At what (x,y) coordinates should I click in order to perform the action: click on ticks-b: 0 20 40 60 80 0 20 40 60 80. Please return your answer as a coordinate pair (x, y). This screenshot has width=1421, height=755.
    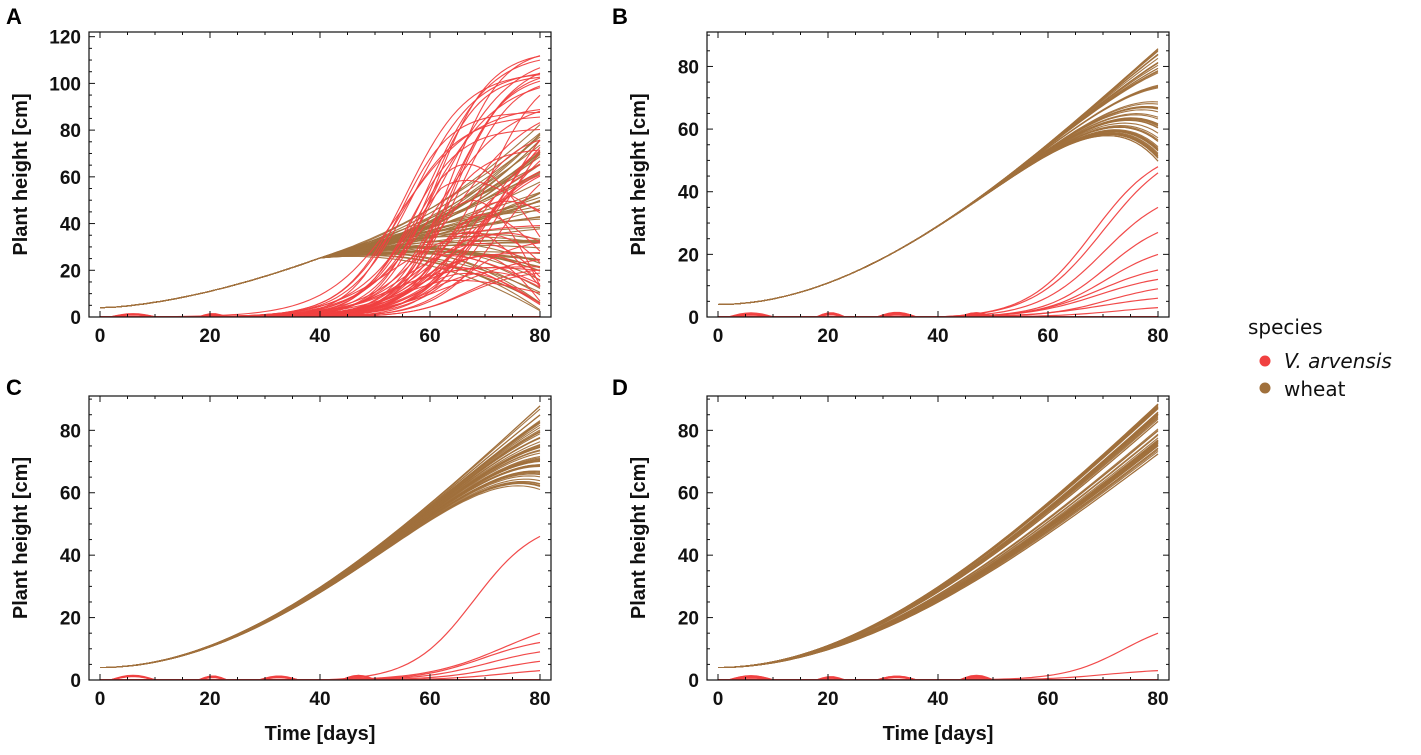
    Looking at the image, I should click on (923, 189).